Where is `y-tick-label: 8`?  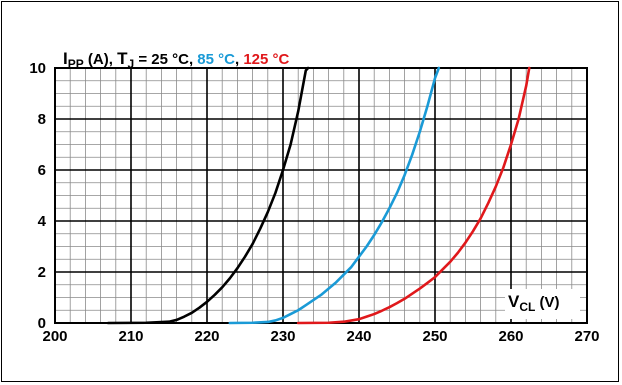
y-tick-label: 8 is located at coordinates (42, 119).